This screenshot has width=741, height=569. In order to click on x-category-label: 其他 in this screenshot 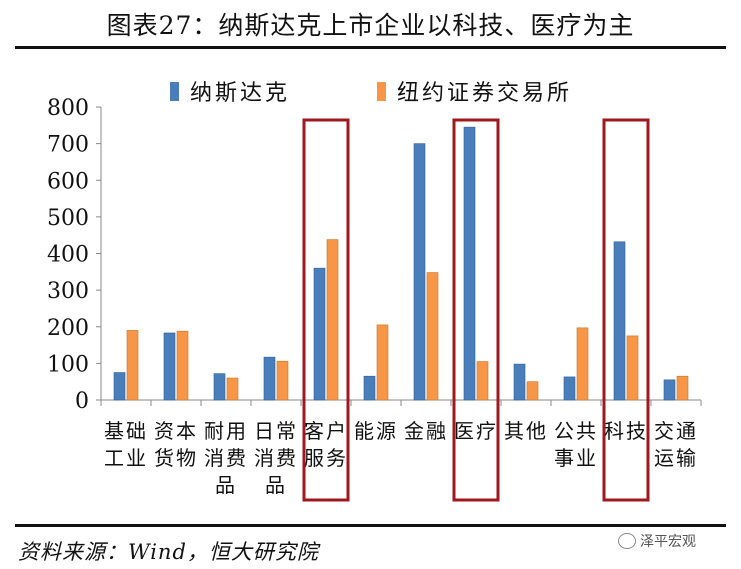, I will do `click(526, 431)`.